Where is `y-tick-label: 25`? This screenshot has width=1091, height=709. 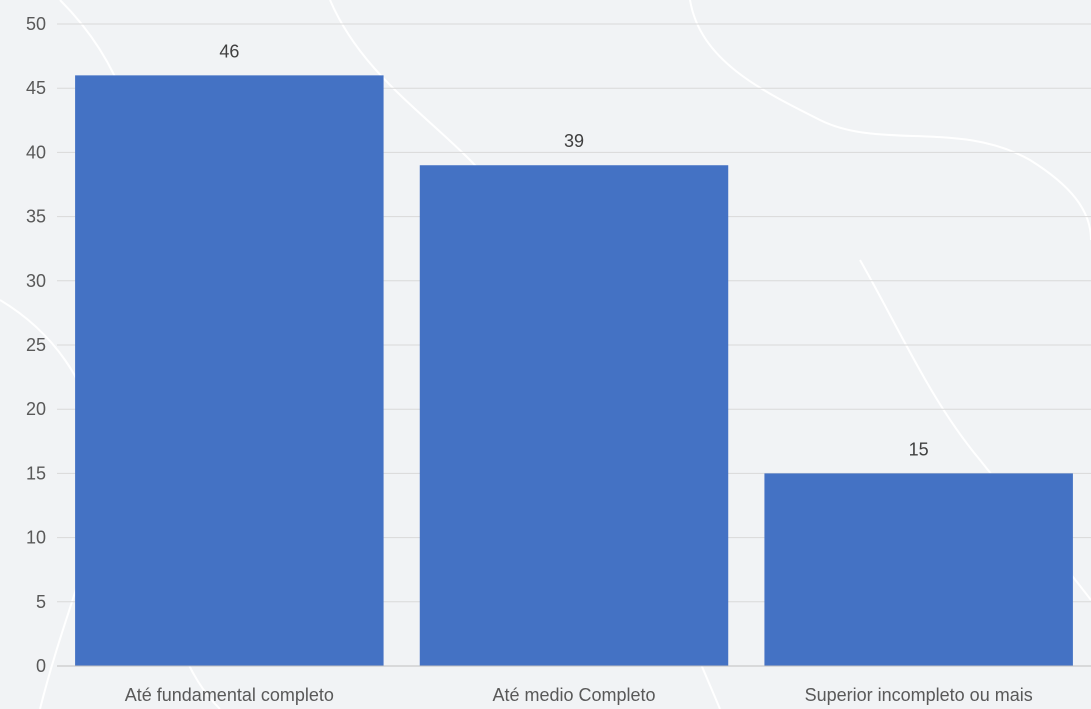 y-tick-label: 25 is located at coordinates (36, 345).